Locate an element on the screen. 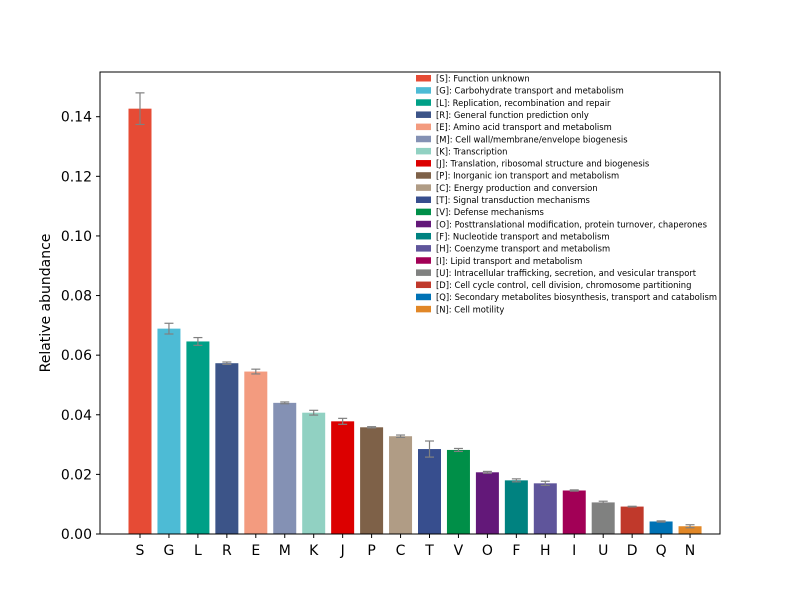  legend-swatch-S is located at coordinates (423, 78).